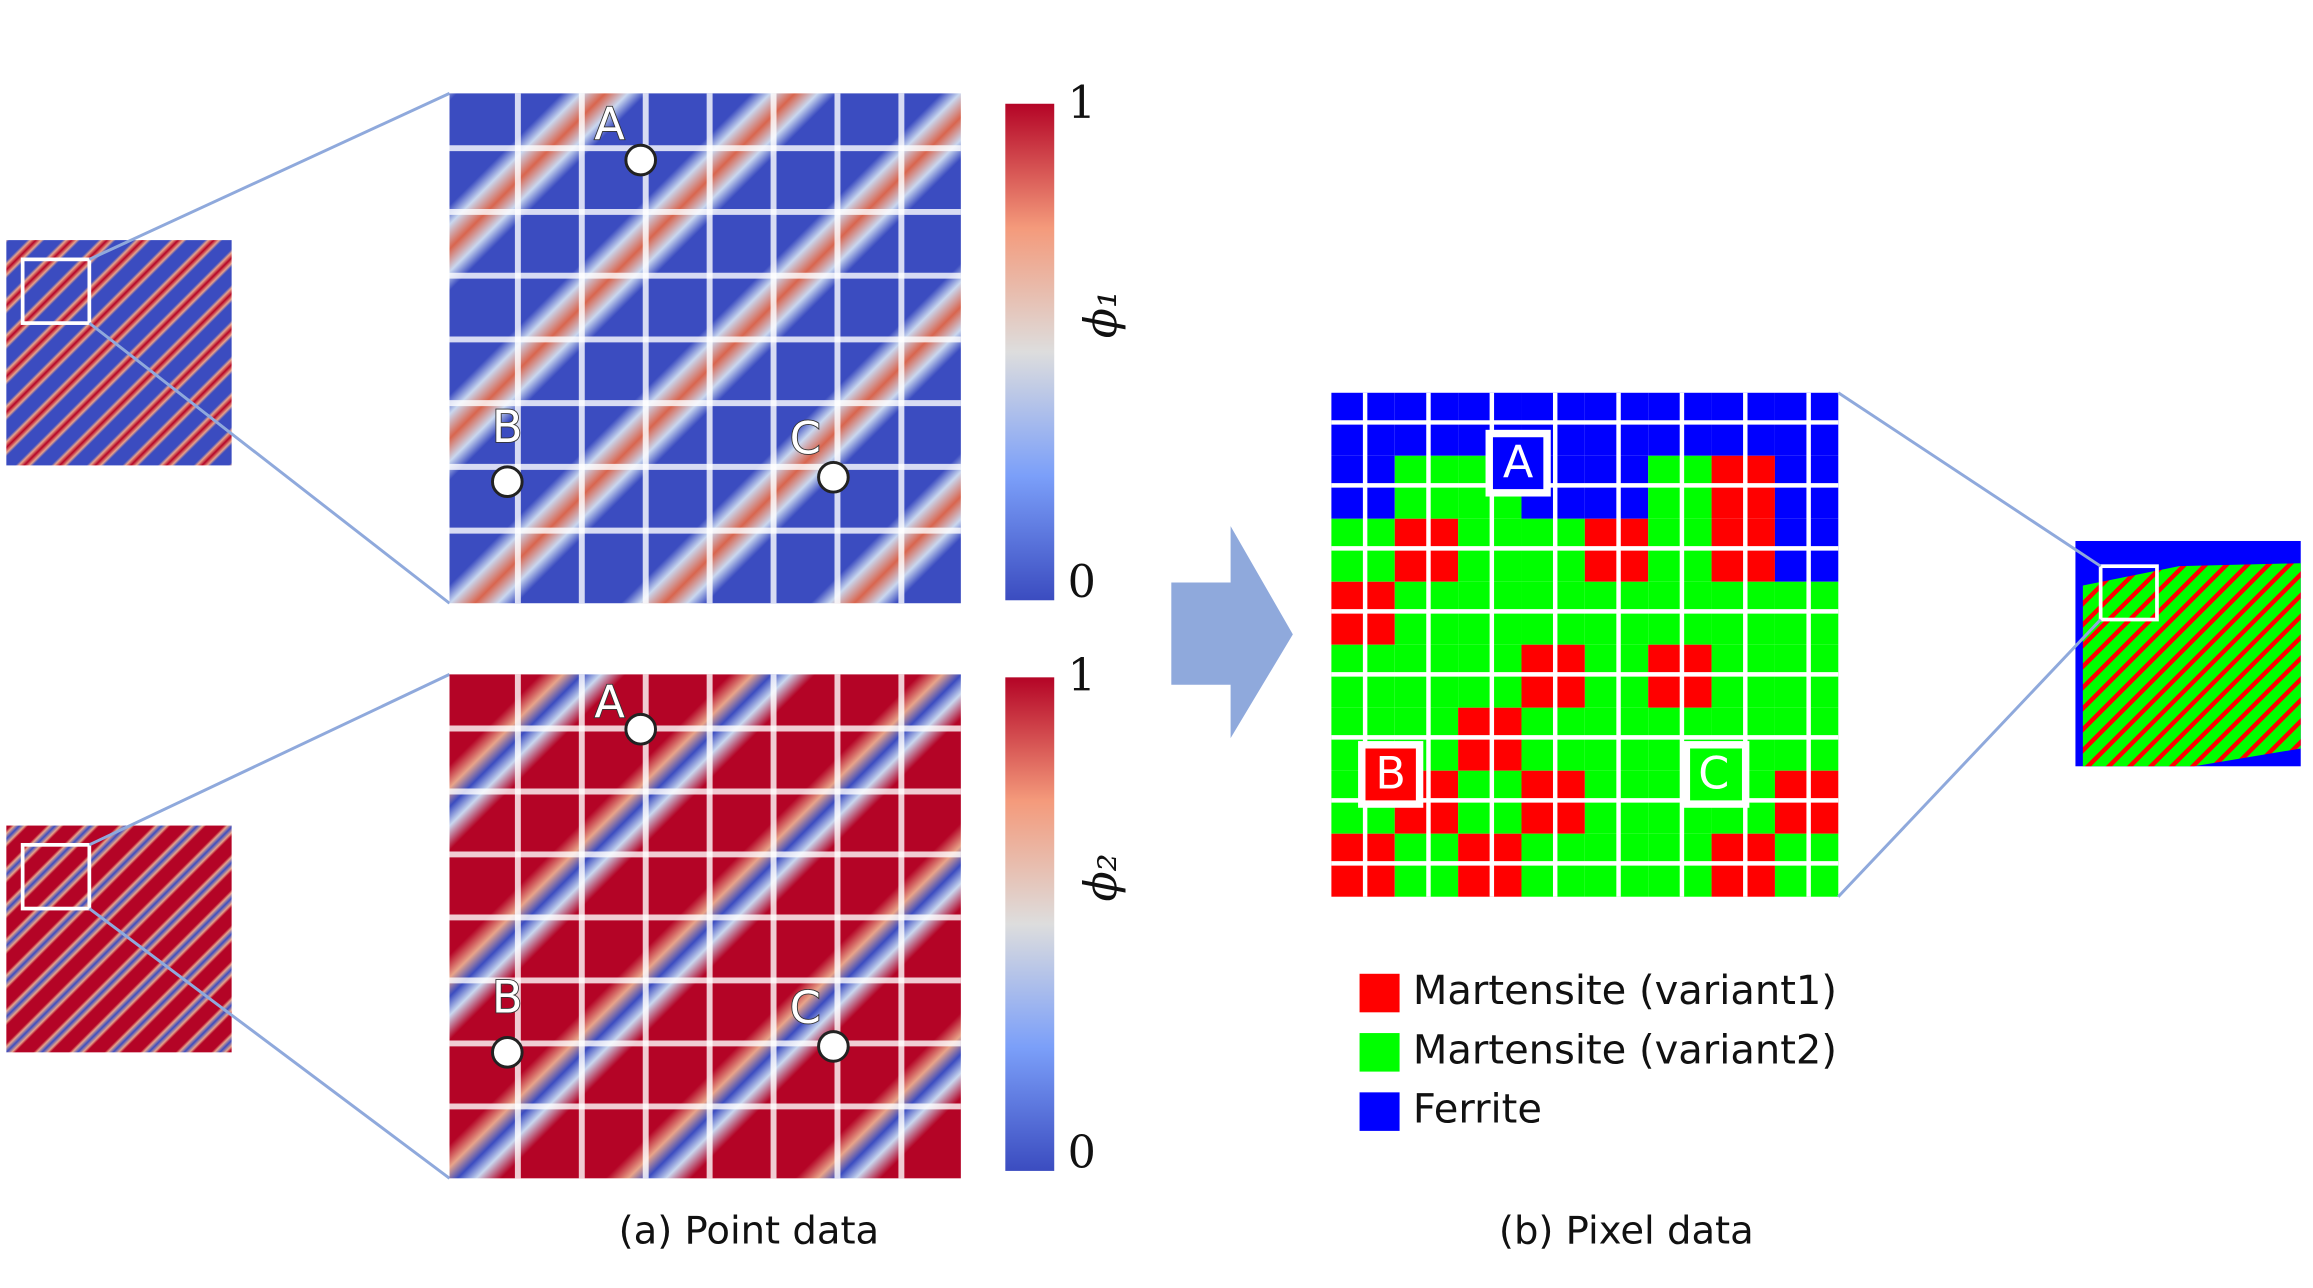 This screenshot has width=2313, height=1288. I want to click on points: A B C A B C, so click(670, 584).